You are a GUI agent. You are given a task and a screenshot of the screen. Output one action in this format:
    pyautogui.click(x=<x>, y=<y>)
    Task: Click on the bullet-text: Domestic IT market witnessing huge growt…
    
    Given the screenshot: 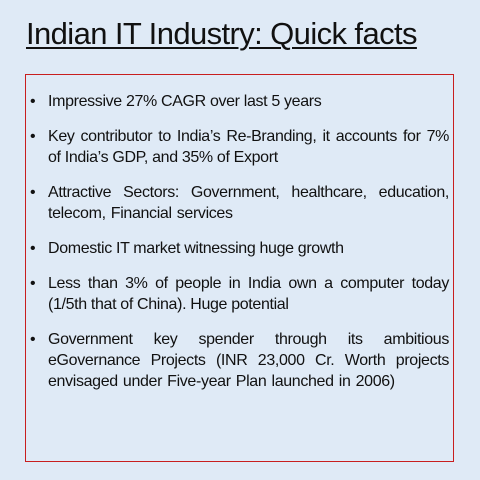 What is the action you would take?
    pyautogui.click(x=196, y=248)
    